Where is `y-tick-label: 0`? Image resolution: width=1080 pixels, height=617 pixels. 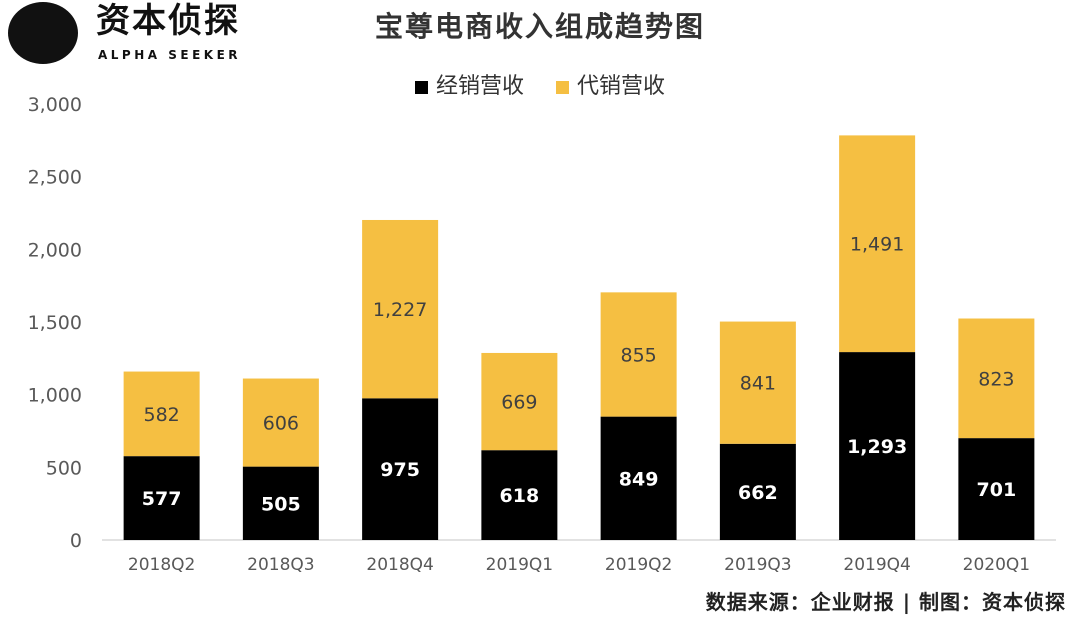 y-tick-label: 0 is located at coordinates (76, 541).